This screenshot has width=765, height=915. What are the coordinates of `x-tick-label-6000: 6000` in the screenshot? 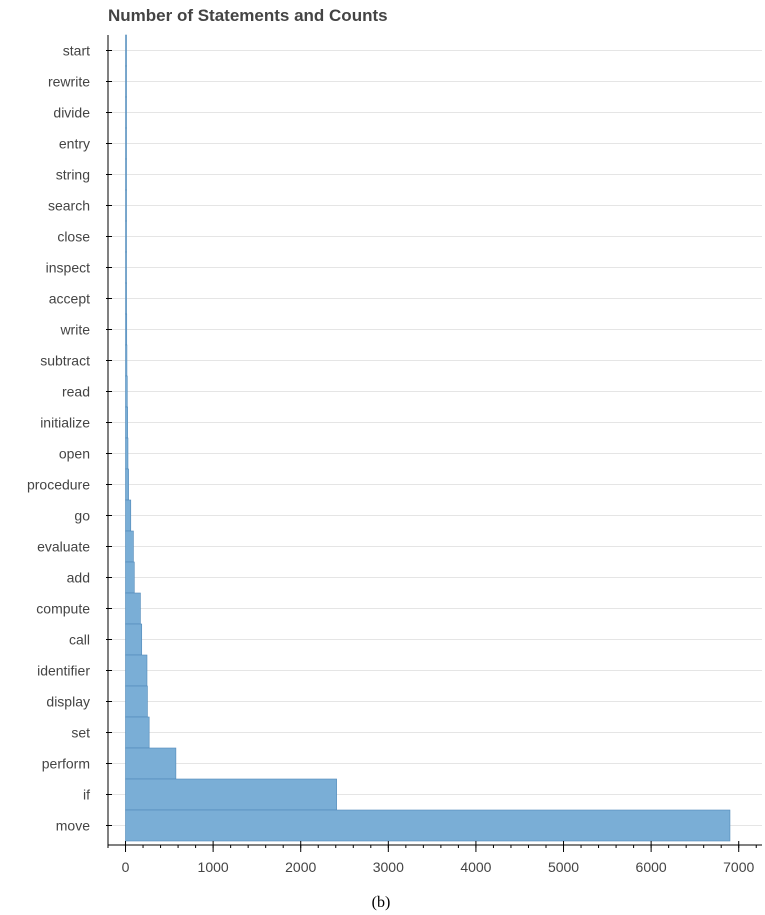 It's located at (651, 867).